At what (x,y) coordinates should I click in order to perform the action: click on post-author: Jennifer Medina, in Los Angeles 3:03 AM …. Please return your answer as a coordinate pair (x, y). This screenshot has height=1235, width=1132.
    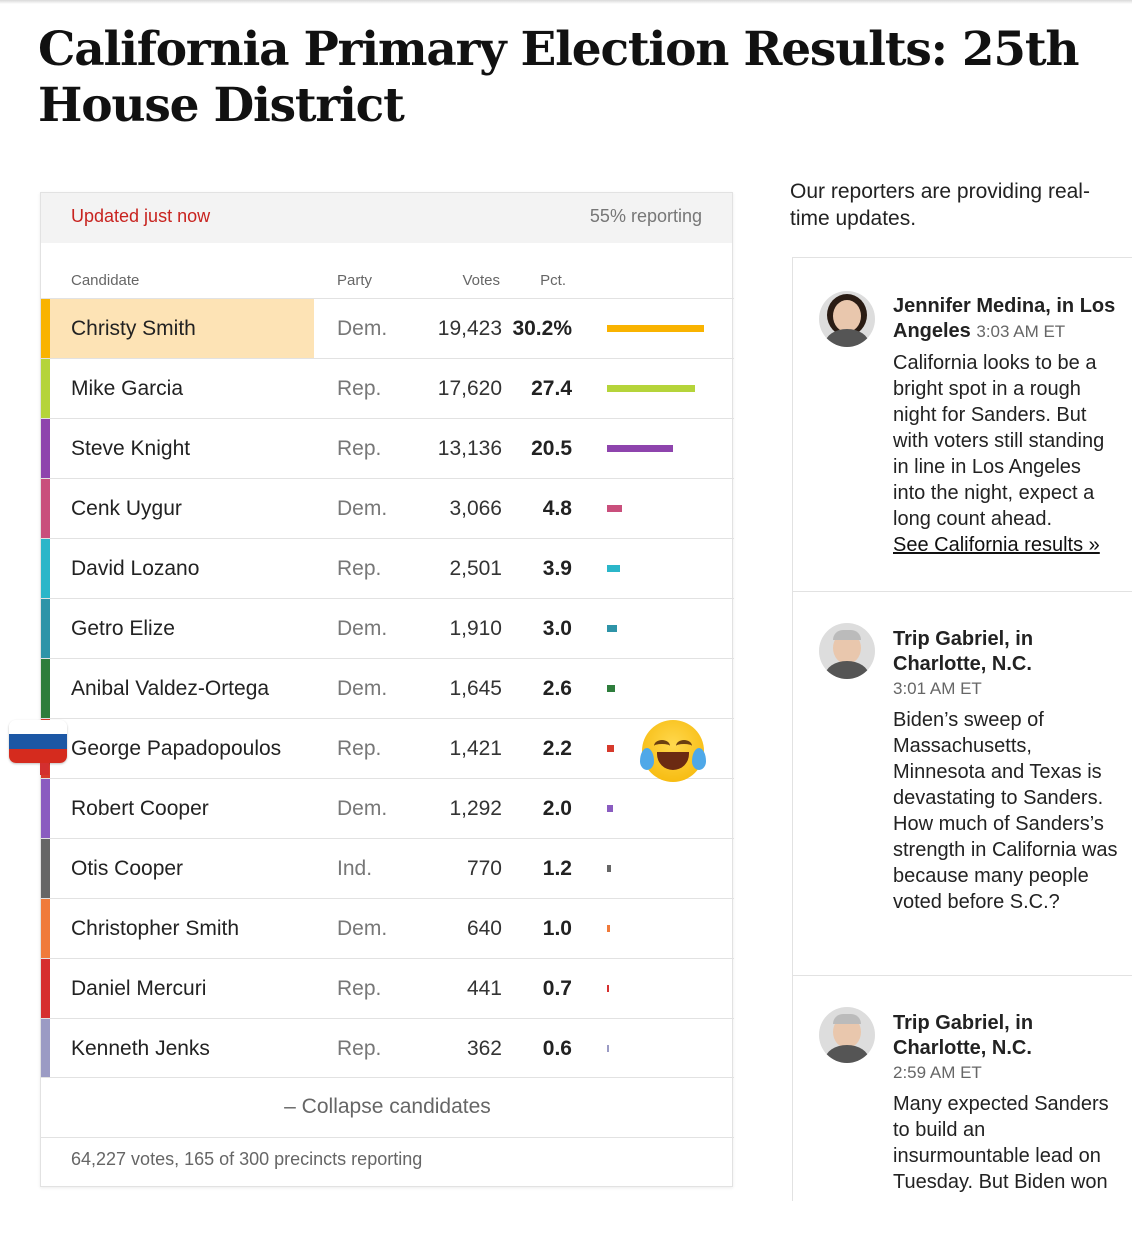
    Looking at the image, I should click on (1004, 318).